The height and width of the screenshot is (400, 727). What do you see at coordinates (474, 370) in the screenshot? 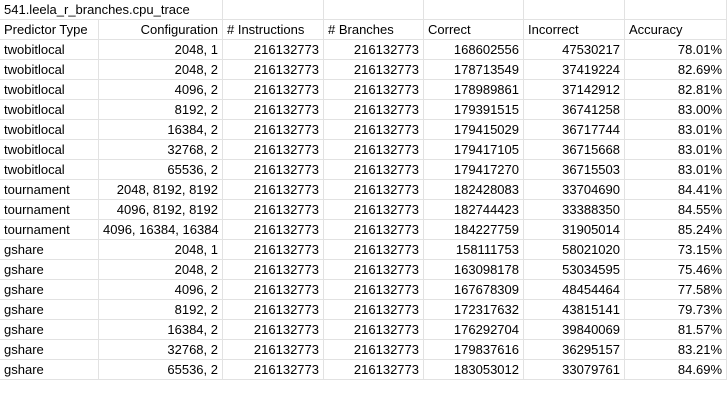
I see `table-cell-correct: 183053012` at bounding box center [474, 370].